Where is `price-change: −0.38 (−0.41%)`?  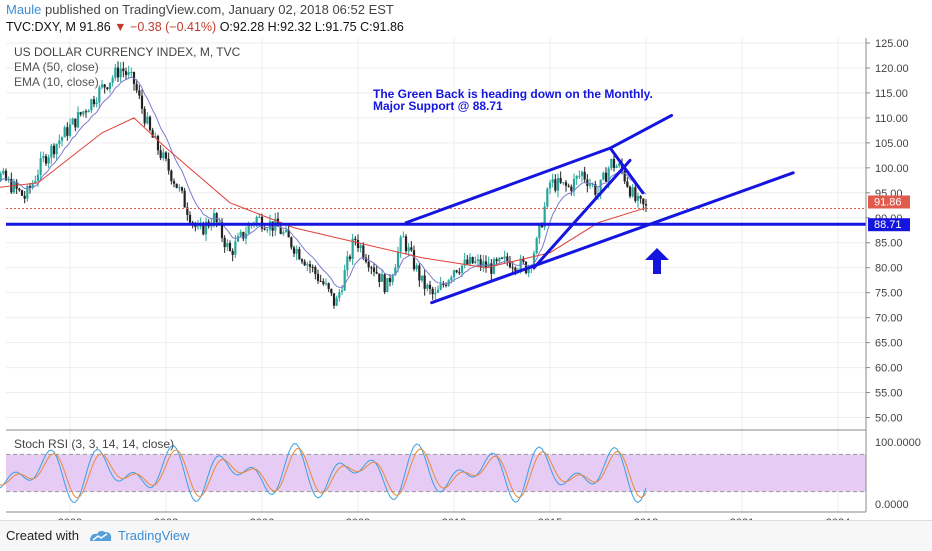
price-change: −0.38 (−0.41%) is located at coordinates (173, 27).